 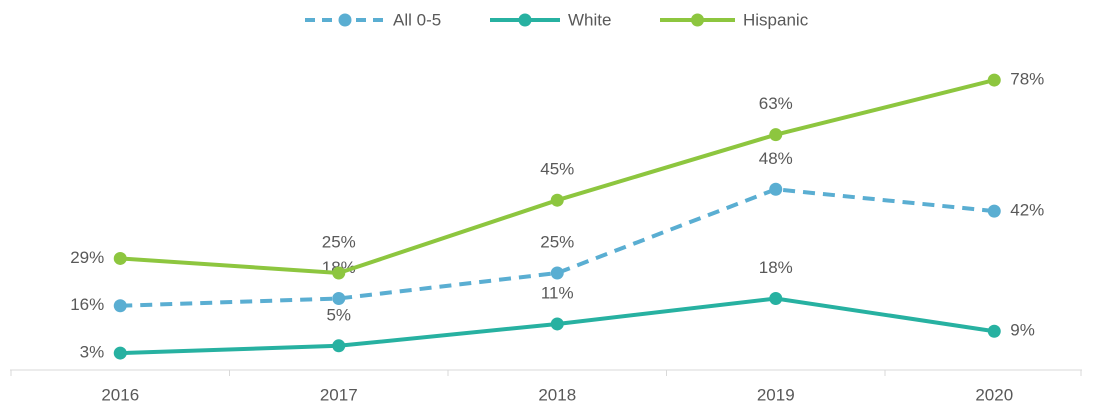 What do you see at coordinates (776, 267) in the screenshot?
I see `data-label: 18%` at bounding box center [776, 267].